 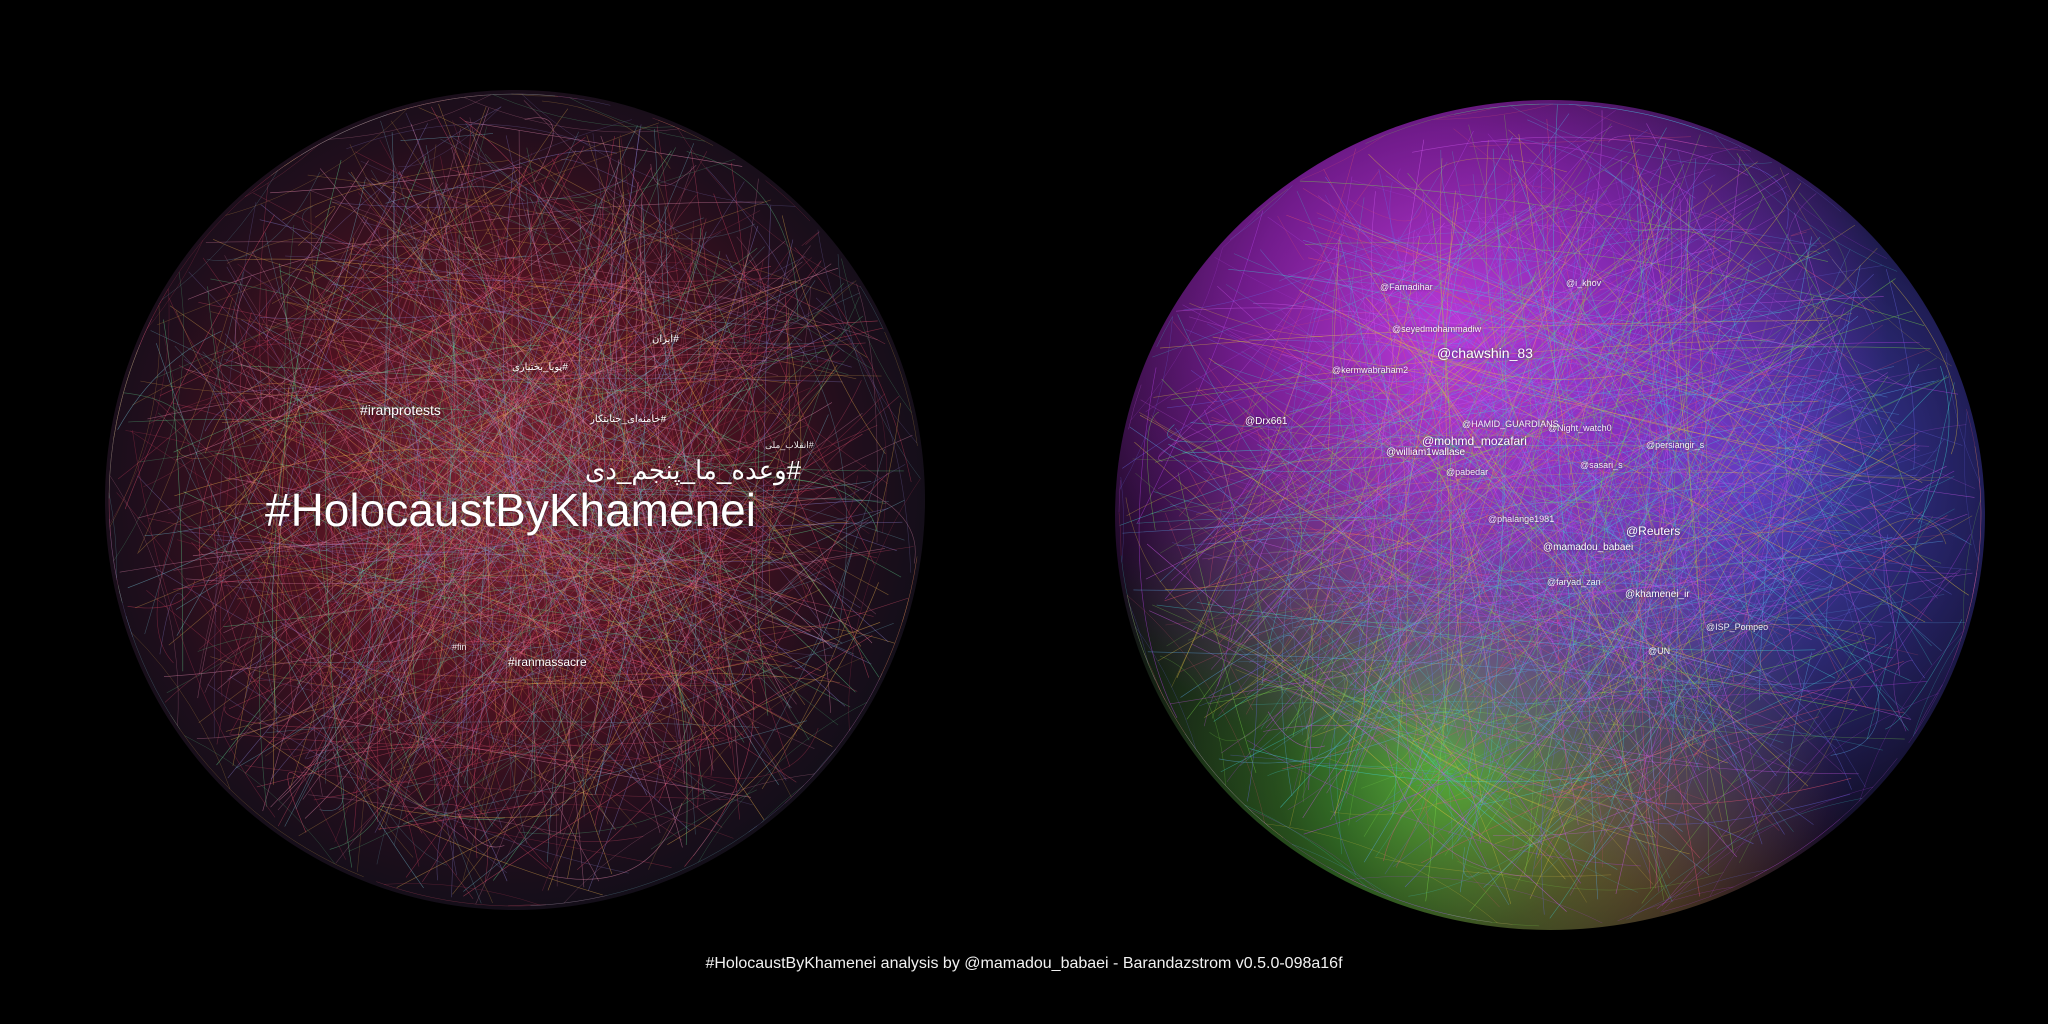 I want to click on hashtag-label: #fin, so click(x=459, y=647).